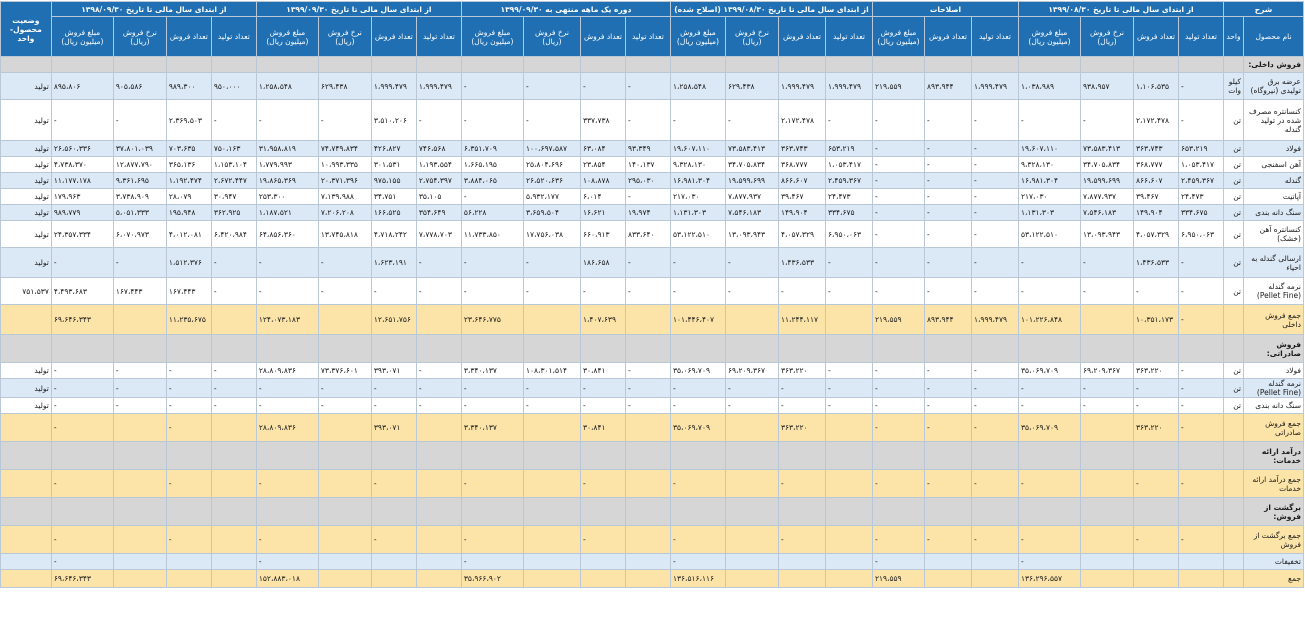  Describe the element at coordinates (1233, 511) in the screenshot. I see `unit-cell` at that location.